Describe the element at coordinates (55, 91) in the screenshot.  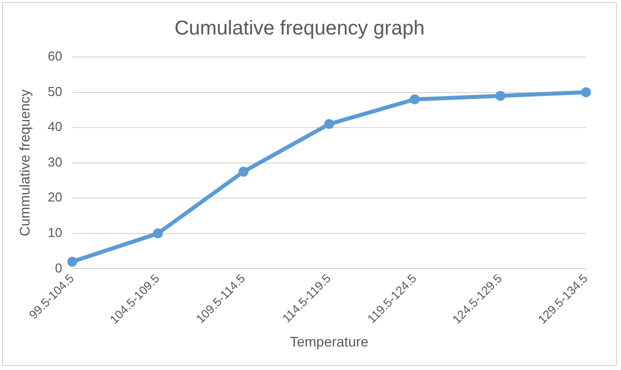
I see `y-tick-label: 50` at that location.